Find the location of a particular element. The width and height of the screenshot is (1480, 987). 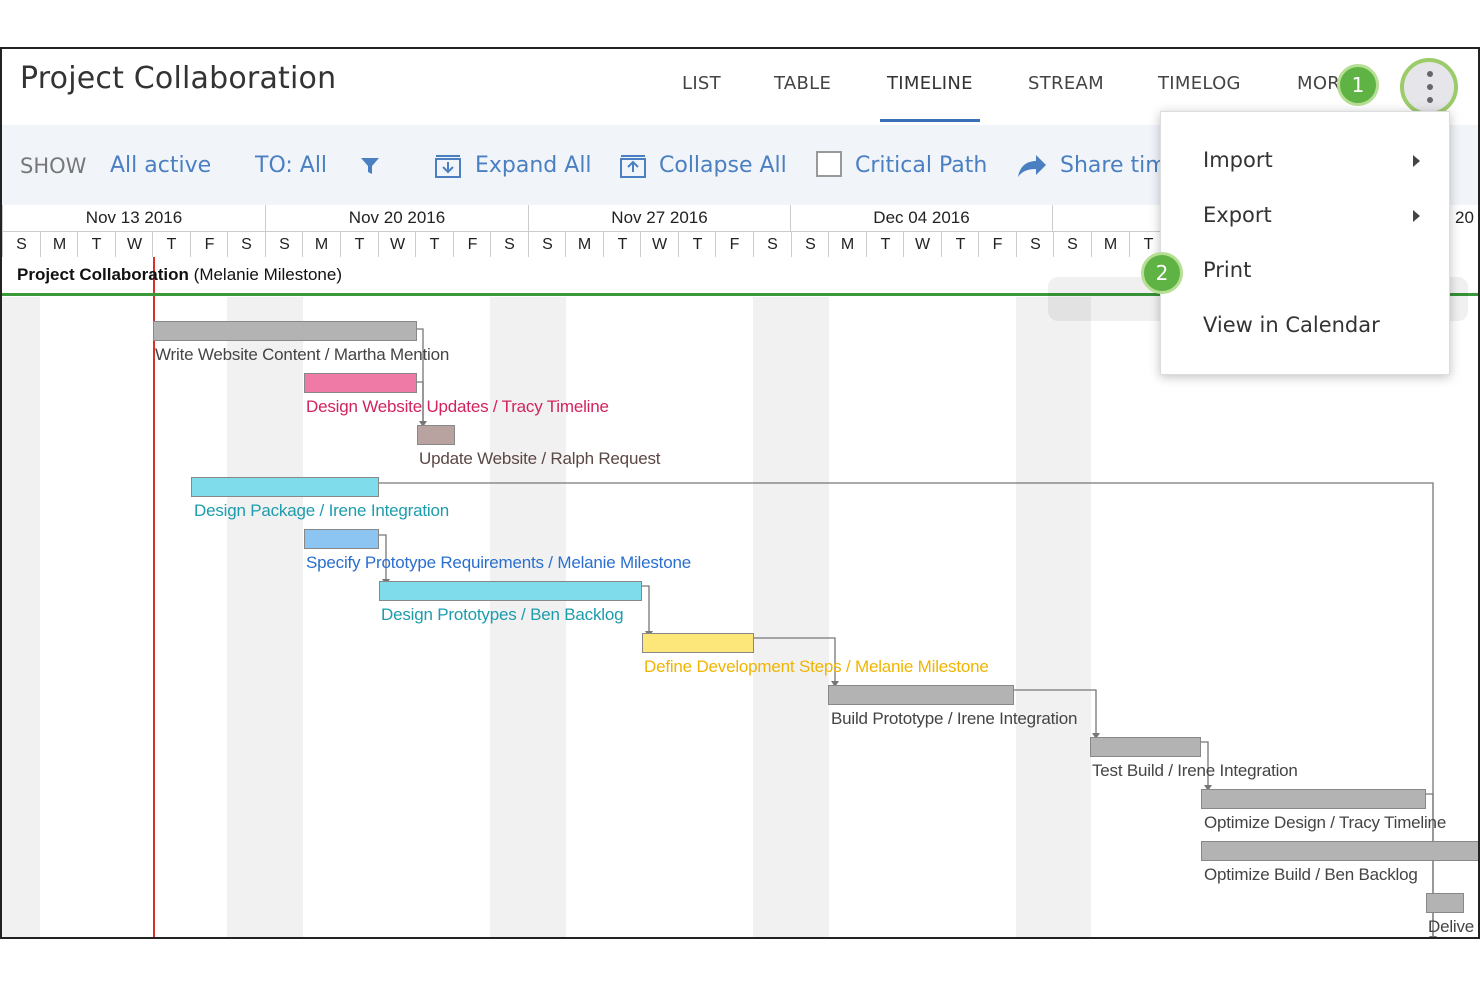

more-options-button is located at coordinates (1429, 87).